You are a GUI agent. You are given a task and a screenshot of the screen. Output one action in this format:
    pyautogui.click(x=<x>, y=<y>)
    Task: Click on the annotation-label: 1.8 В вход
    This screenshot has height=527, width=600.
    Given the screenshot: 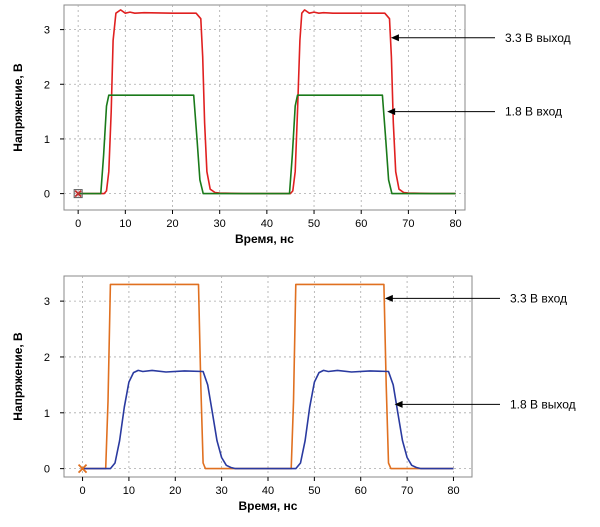 What is the action you would take?
    pyautogui.click(x=533, y=112)
    